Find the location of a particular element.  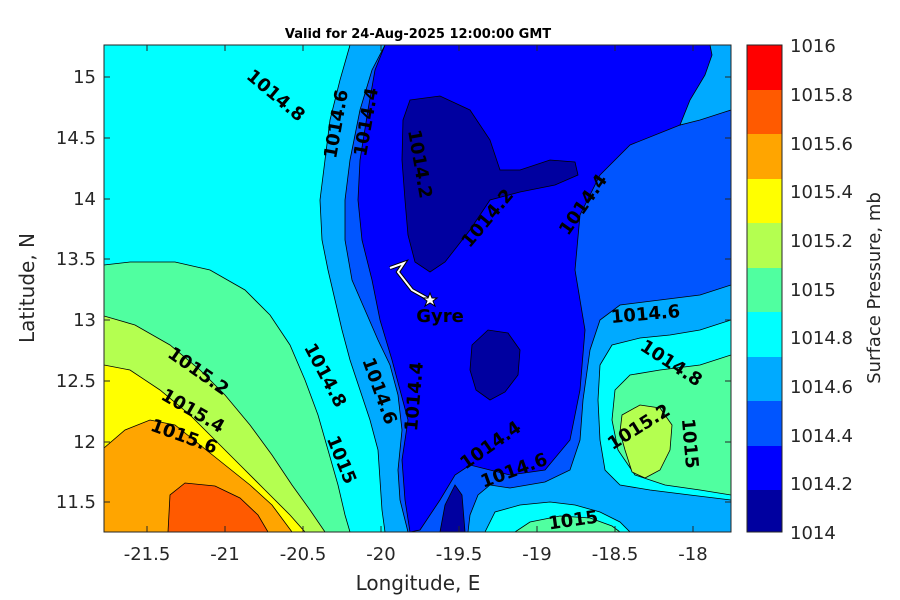

x-tick: -19.5 is located at coordinates (459, 305).